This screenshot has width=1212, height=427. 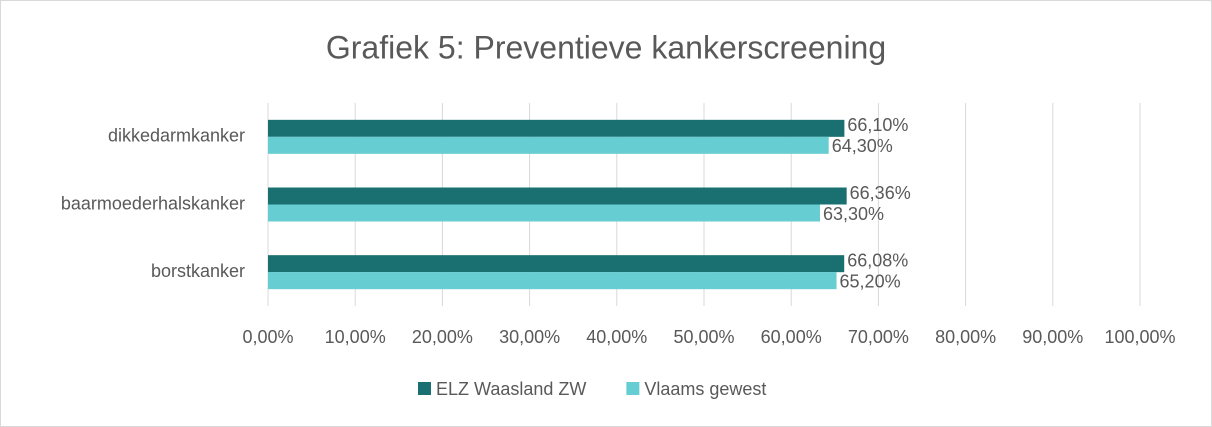 What do you see at coordinates (267, 337) in the screenshot?
I see `x-tick-label: 0,00%` at bounding box center [267, 337].